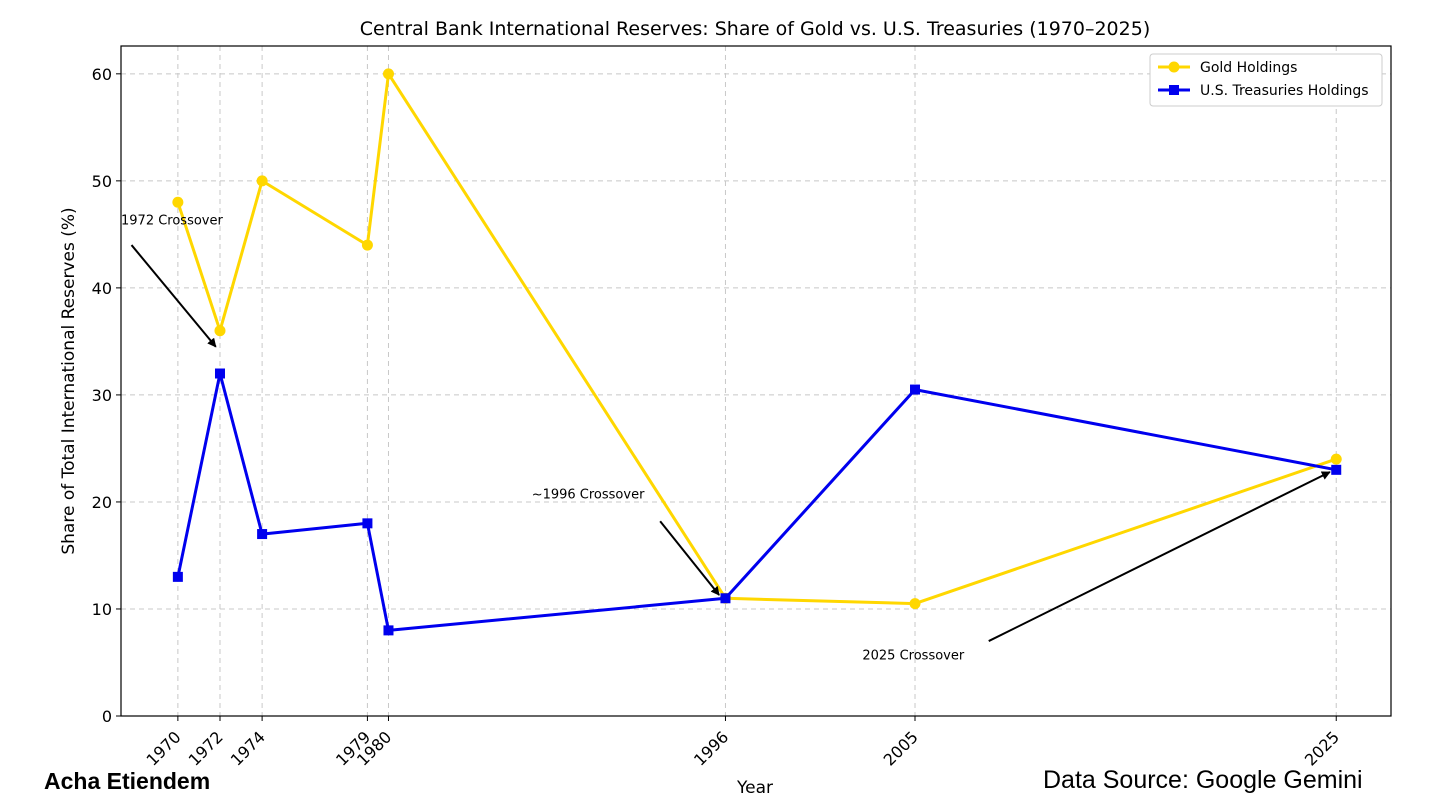 The image size is (1456, 809). Describe the element at coordinates (102, 74) in the screenshot. I see `y-tick-label: 60` at that location.